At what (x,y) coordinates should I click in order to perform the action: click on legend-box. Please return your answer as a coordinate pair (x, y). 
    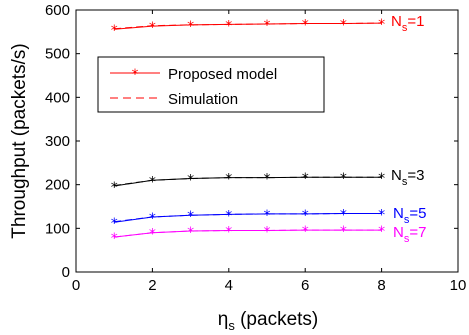
    Looking at the image, I should click on (211, 84).